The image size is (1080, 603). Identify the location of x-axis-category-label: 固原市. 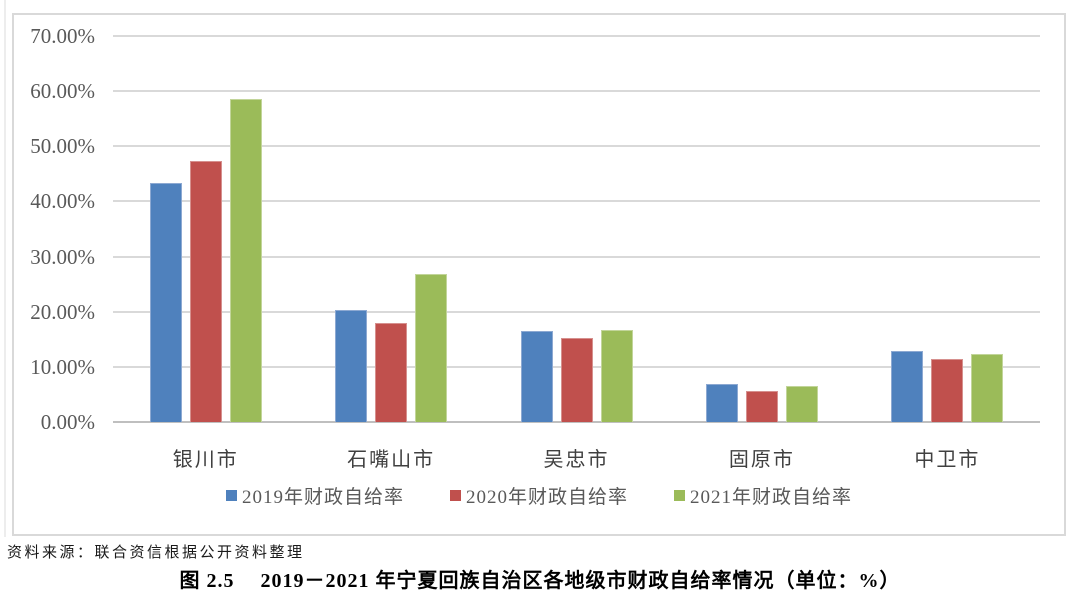
(761, 460).